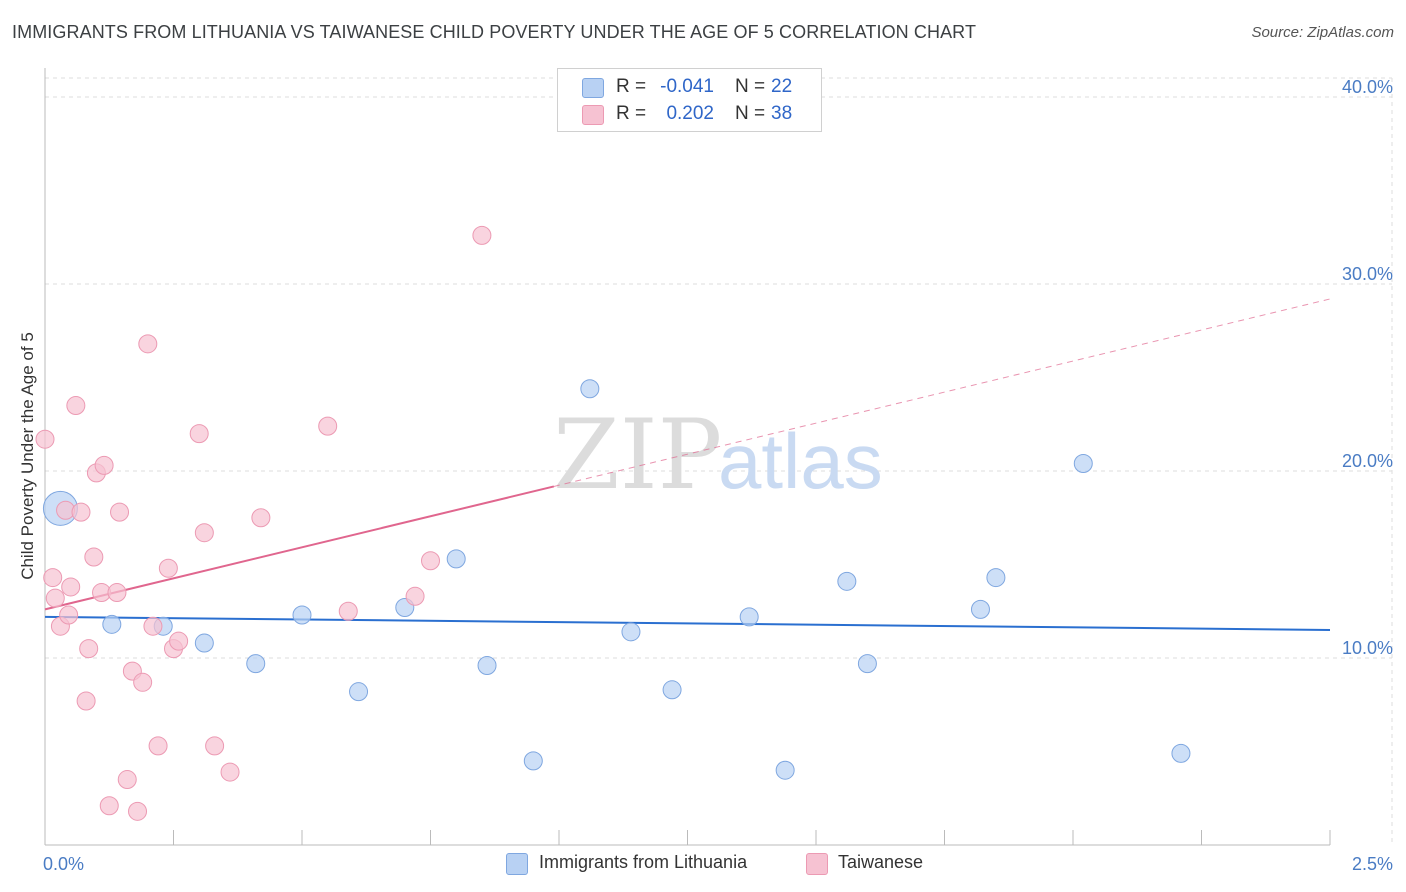 The height and width of the screenshot is (892, 1406). Describe the element at coordinates (593, 115) in the screenshot. I see `legend-swatch-taiwanese` at that location.